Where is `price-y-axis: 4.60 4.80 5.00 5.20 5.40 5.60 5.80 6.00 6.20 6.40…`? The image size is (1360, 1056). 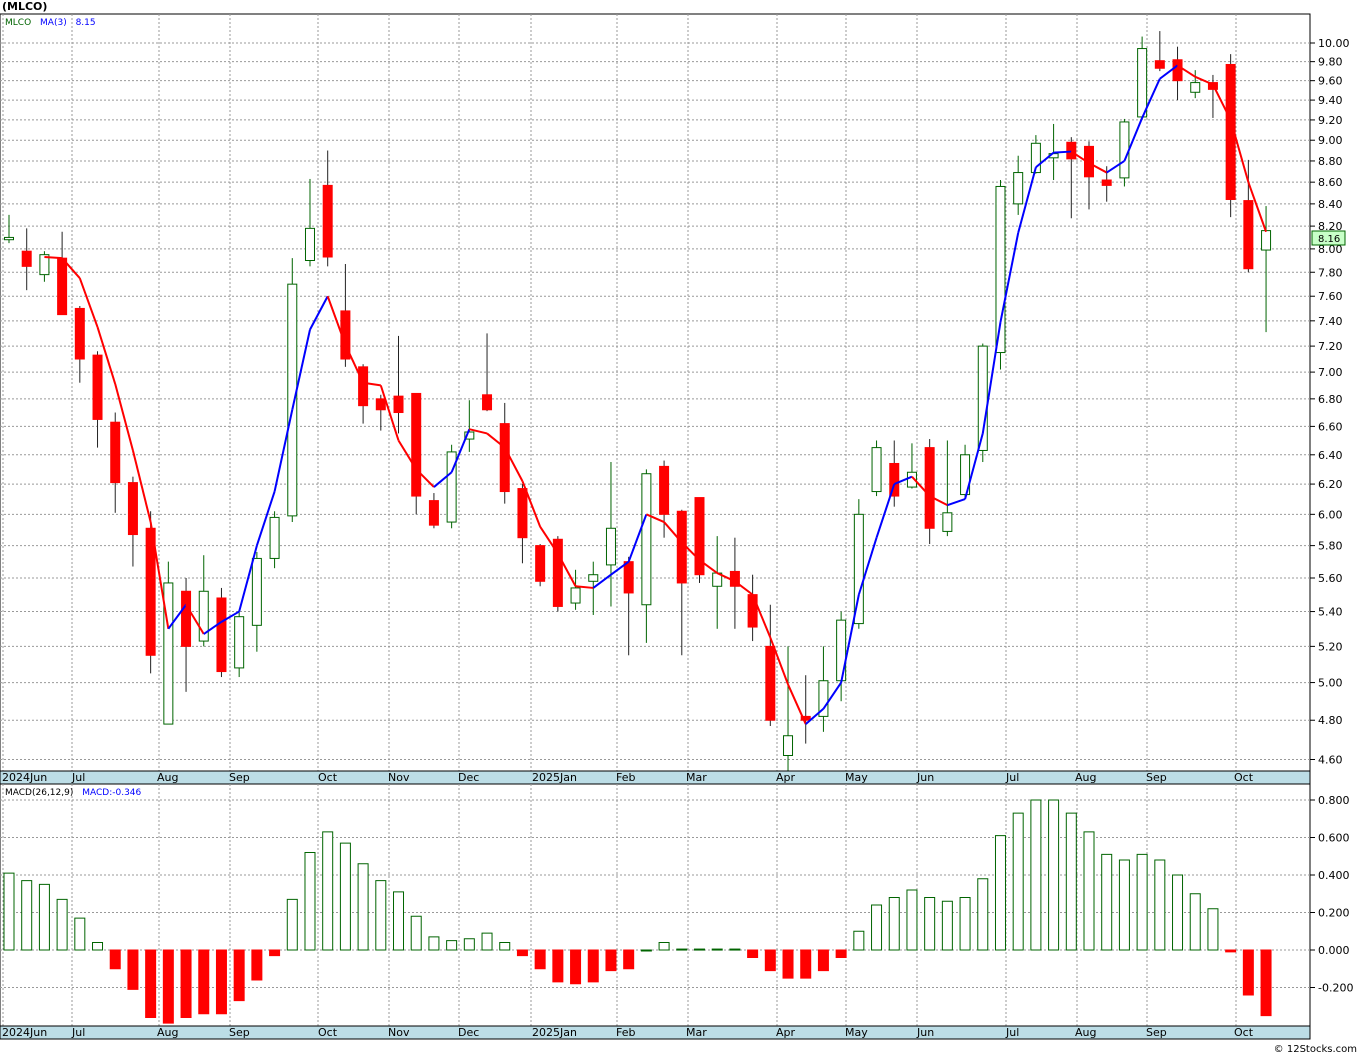 price-y-axis: 4.60 4.80 5.00 5.20 5.40 5.60 5.80 6.00 6.20 6.40… is located at coordinates (1330, 402).